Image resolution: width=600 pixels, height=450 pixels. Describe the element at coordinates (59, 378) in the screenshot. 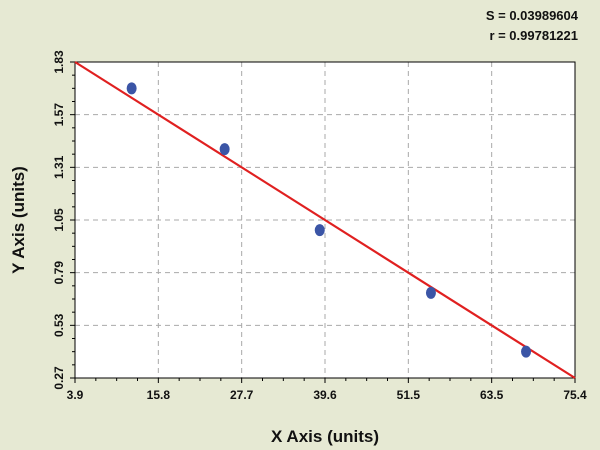

I see `y-tick-label: 0.27` at that location.